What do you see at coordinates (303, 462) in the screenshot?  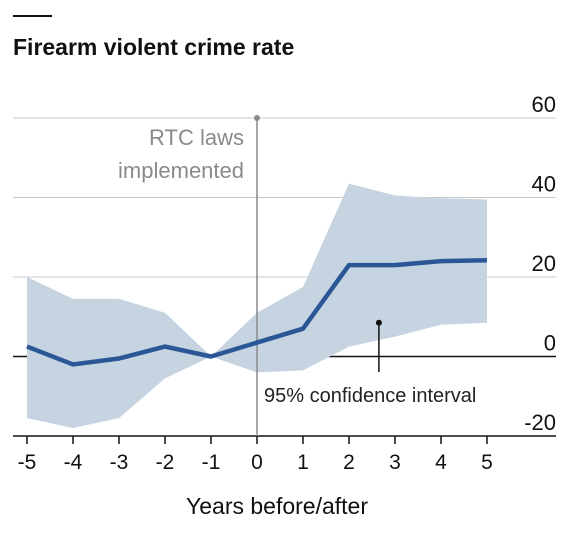 I see `x-tick-label: 1` at bounding box center [303, 462].